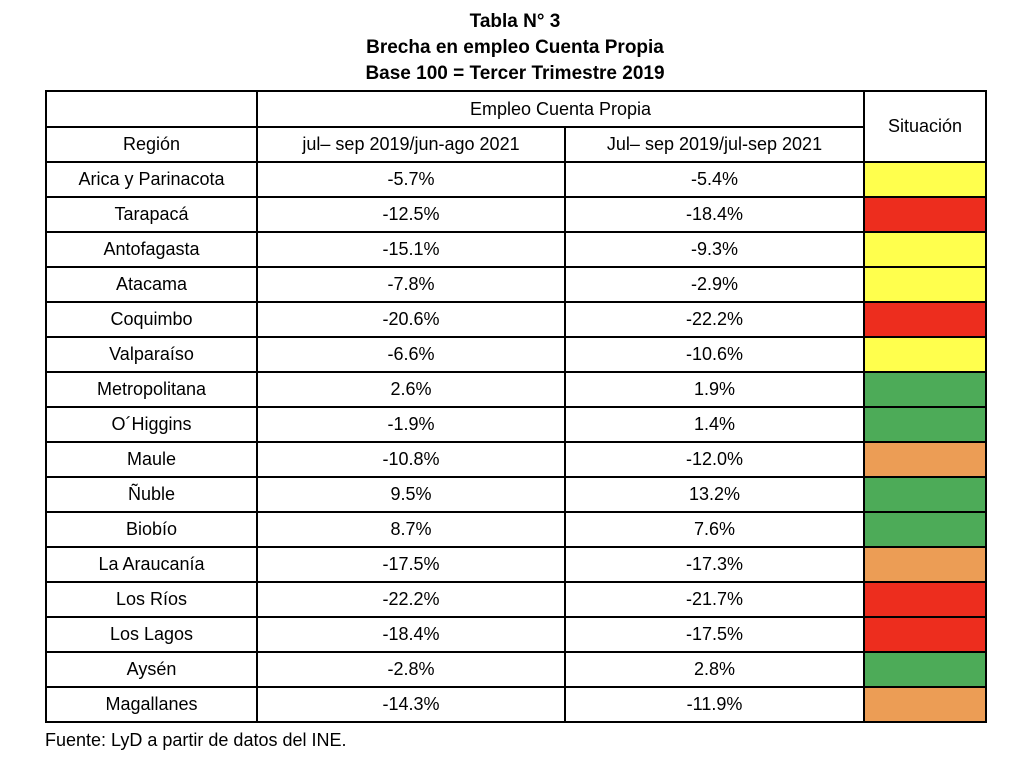  What do you see at coordinates (151, 249) in the screenshot?
I see `region-cell: Antofagasta` at bounding box center [151, 249].